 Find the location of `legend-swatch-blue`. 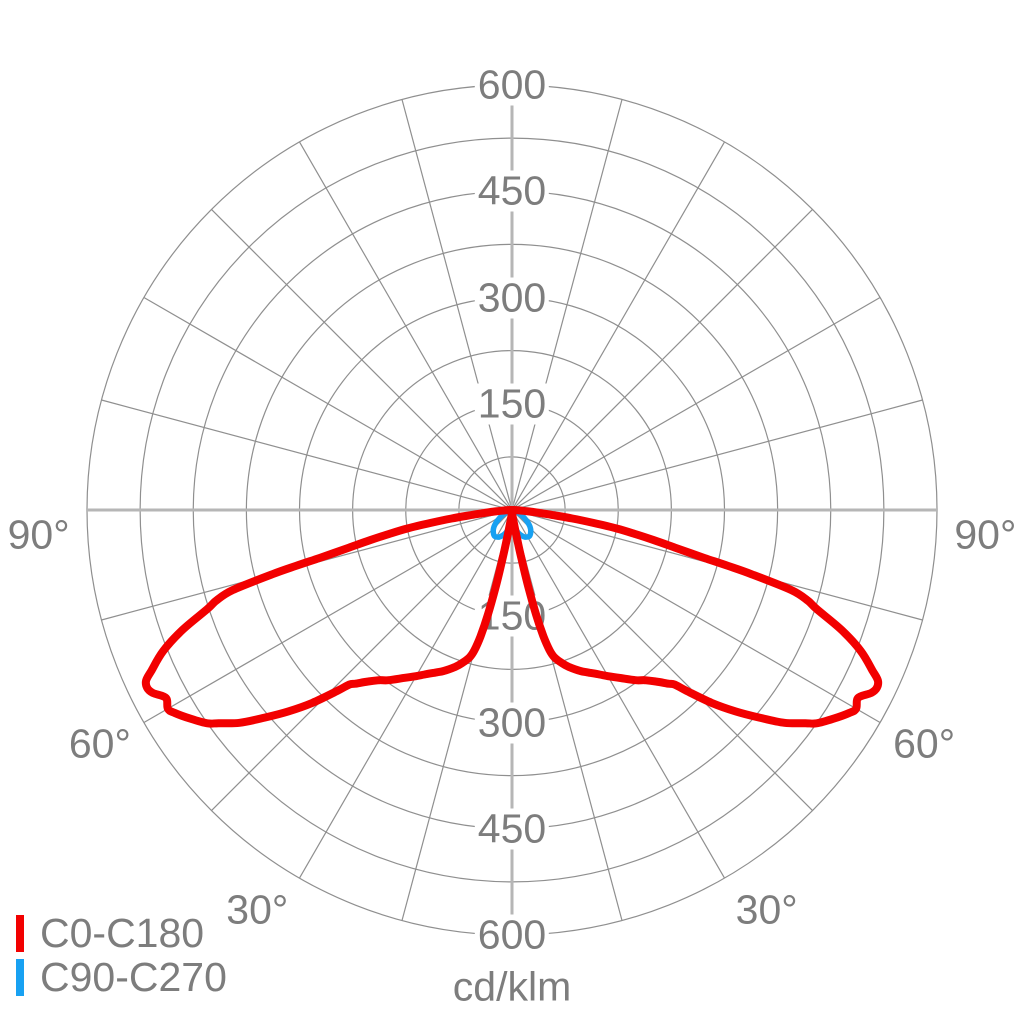

legend-swatch-blue is located at coordinates (20, 977).